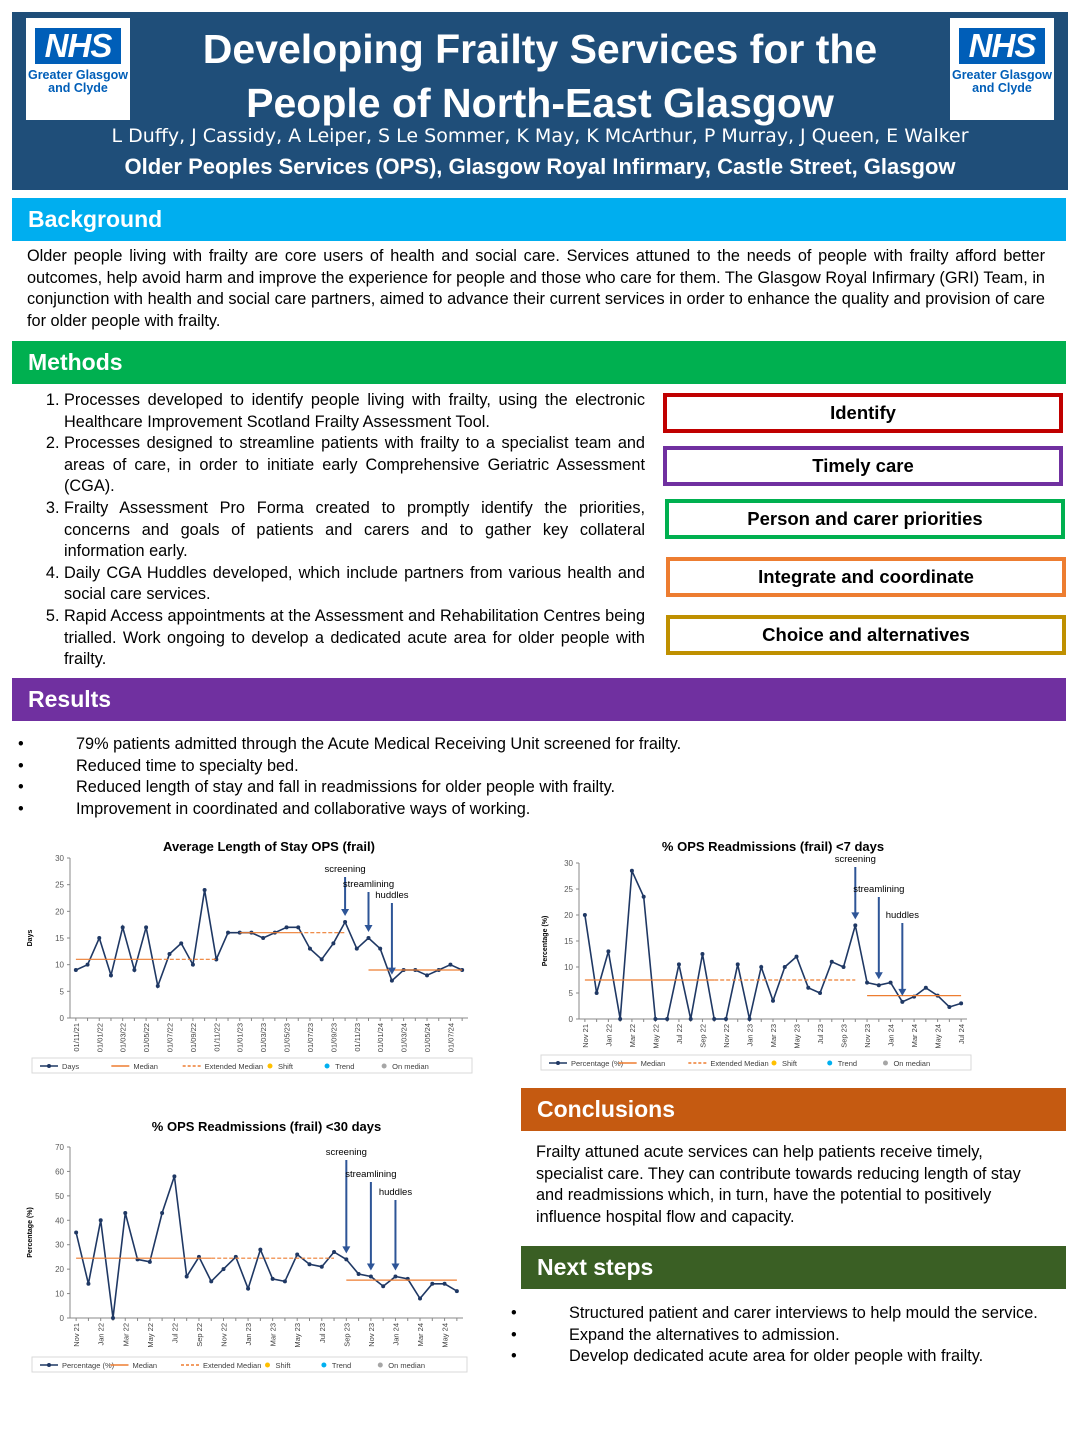  What do you see at coordinates (59, 1220) in the screenshot?
I see `y-tick-label: 40` at bounding box center [59, 1220].